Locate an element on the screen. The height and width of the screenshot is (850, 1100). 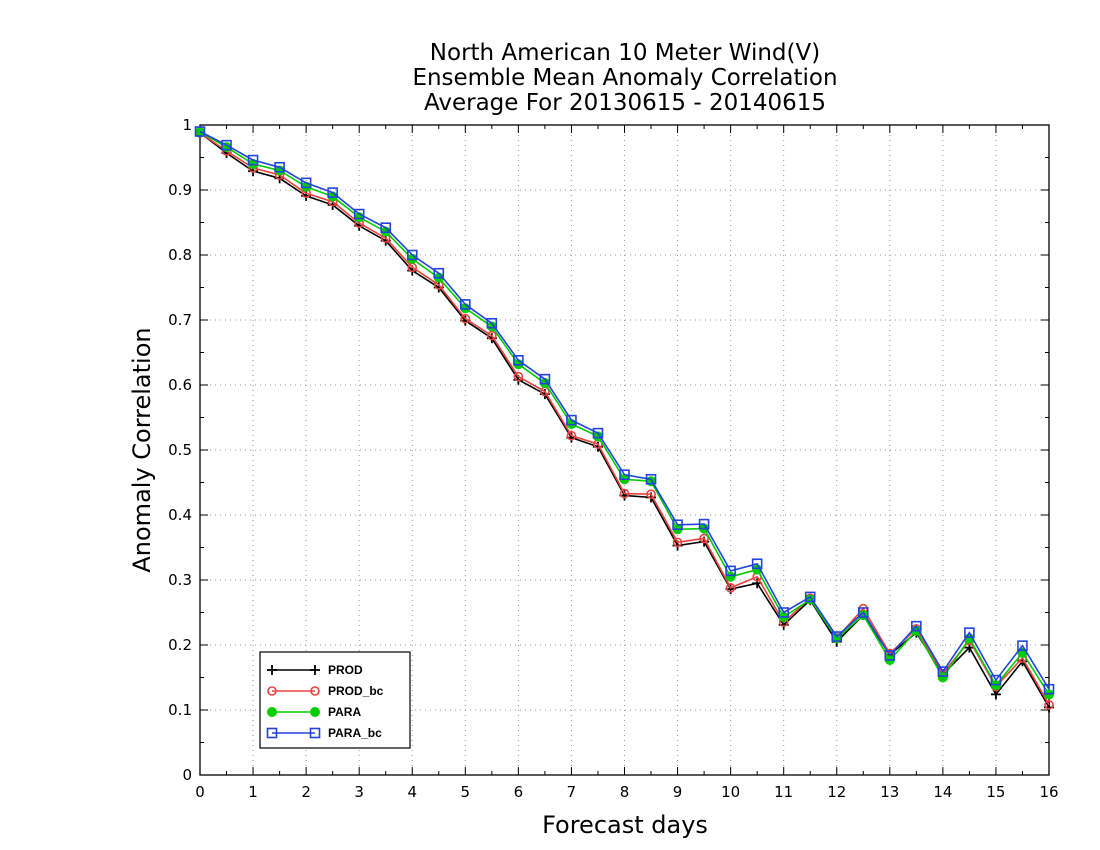
x-tick-label: 1 is located at coordinates (253, 792).